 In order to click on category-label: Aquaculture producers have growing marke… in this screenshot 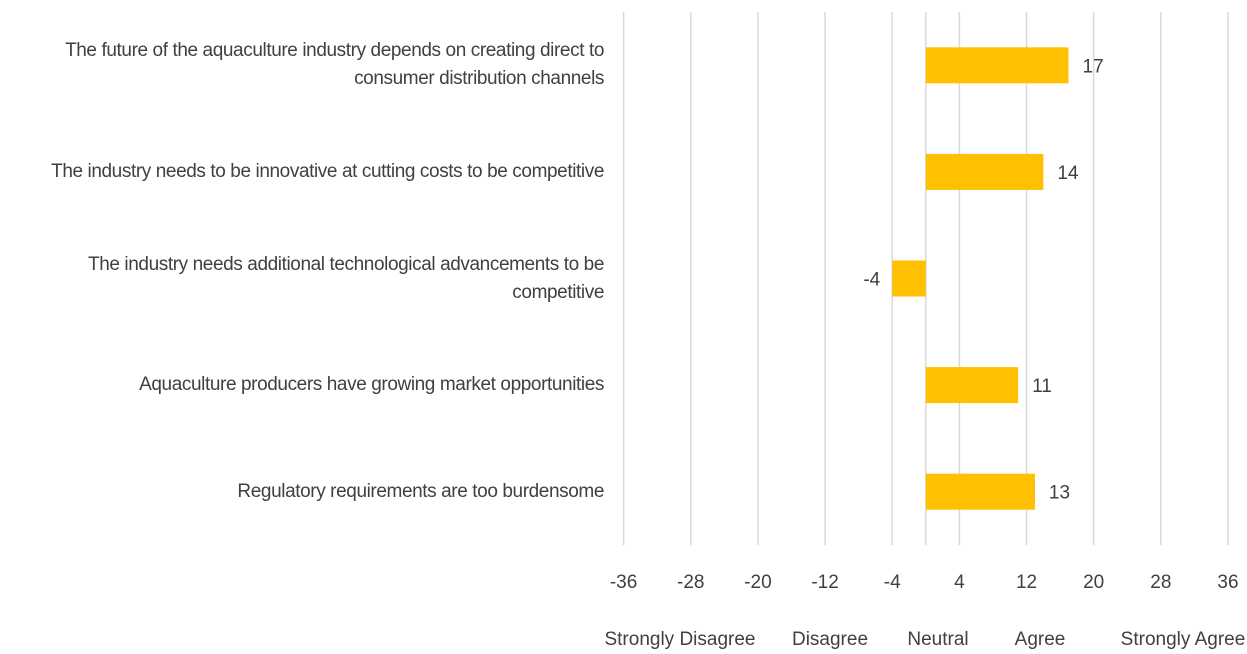, I will do `click(371, 385)`.